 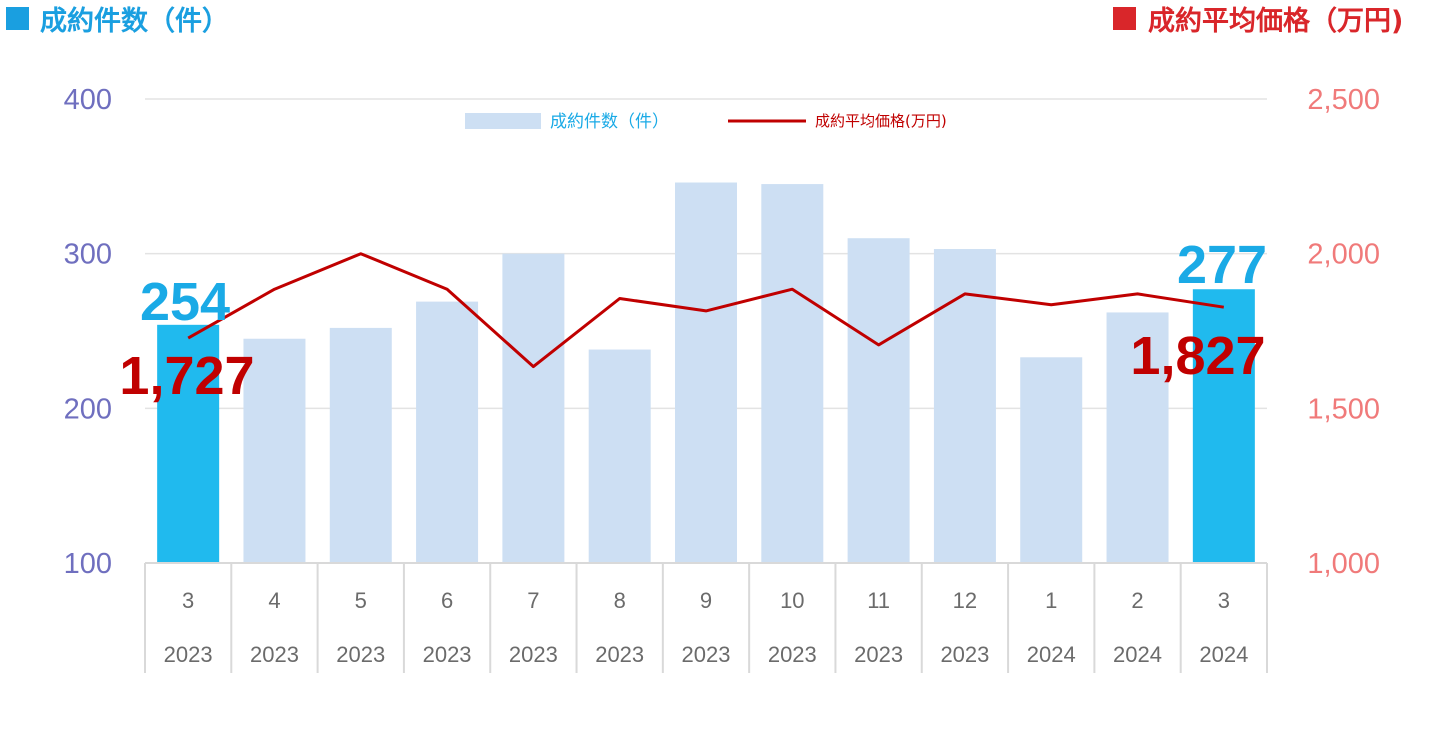 What do you see at coordinates (881, 121) in the screenshot?
I see `legend-price-label: 成約平均価格(万円)` at bounding box center [881, 121].